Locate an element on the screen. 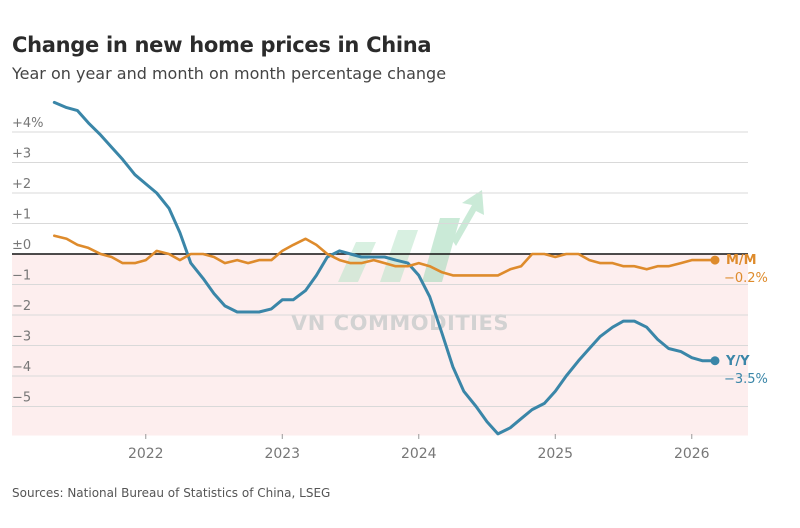  watermark-logo is located at coordinates (411, 236).